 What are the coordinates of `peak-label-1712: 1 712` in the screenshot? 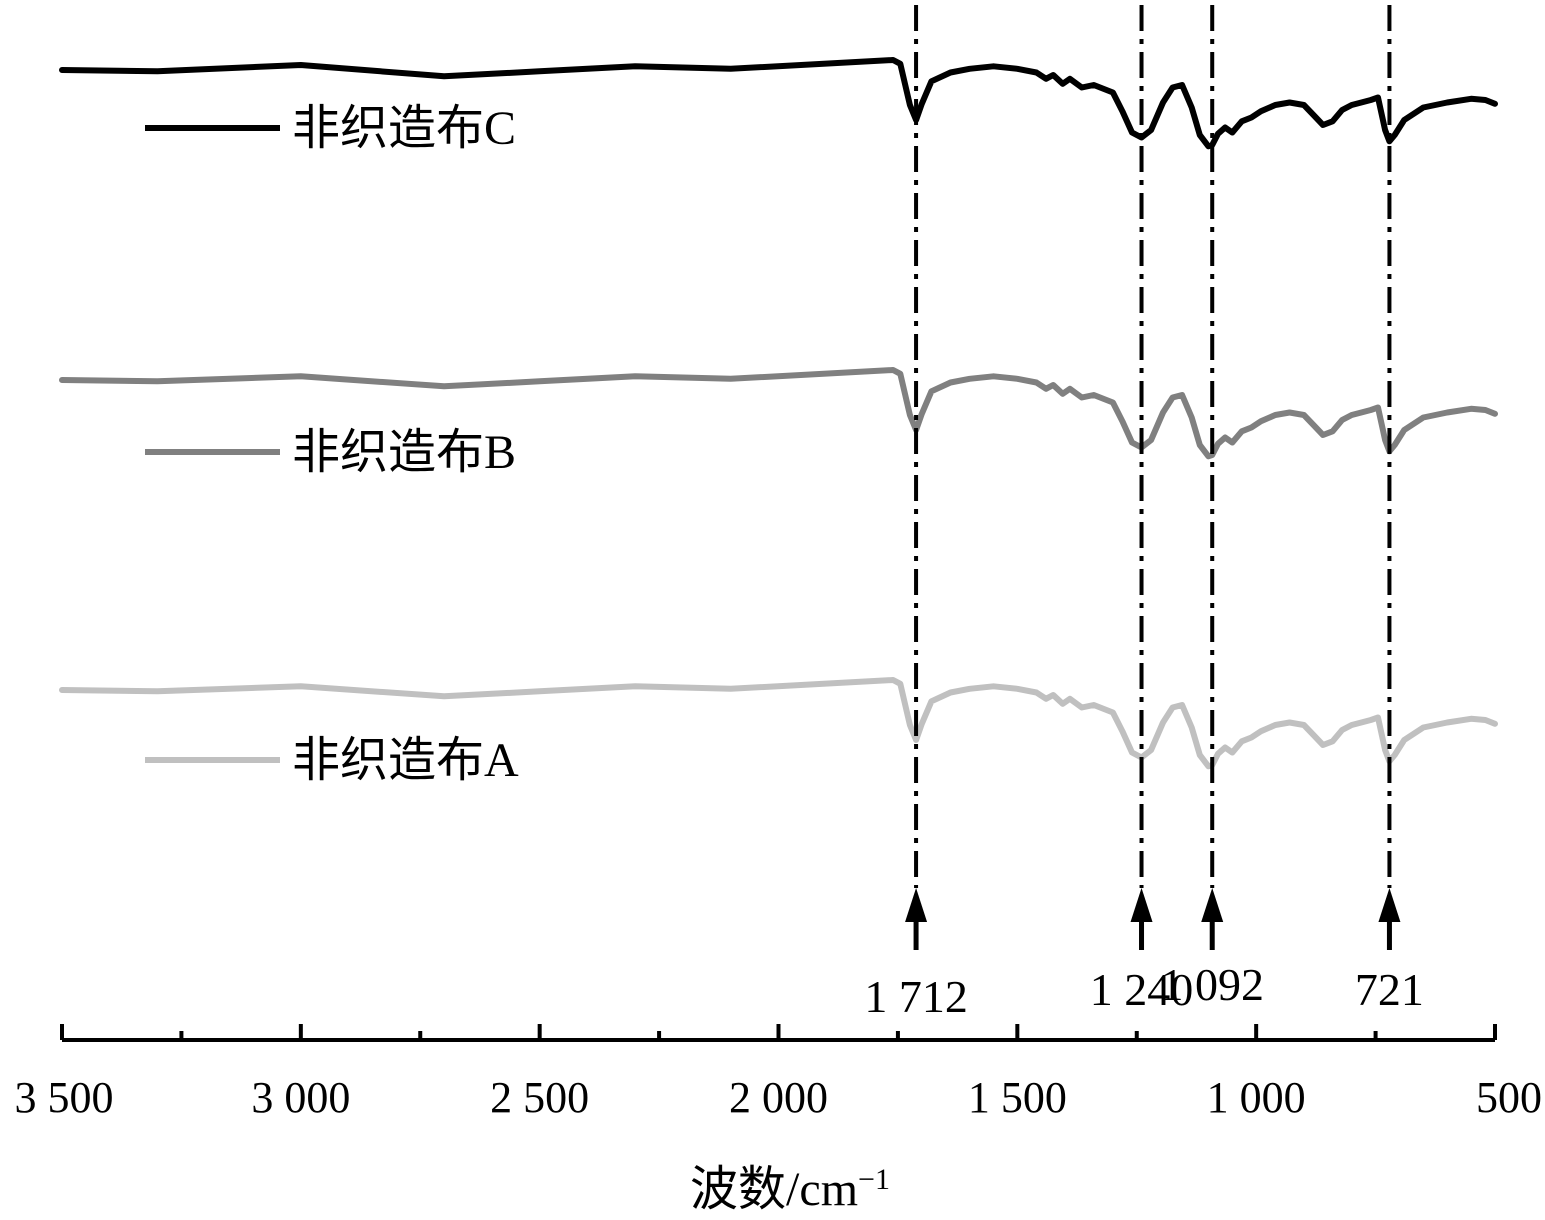 It's located at (916, 996).